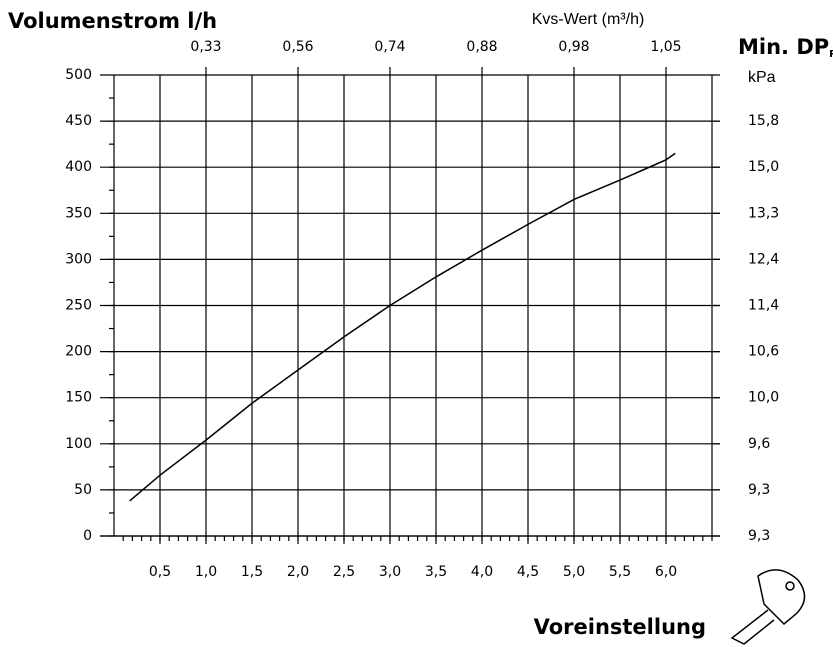  I want to click on y2-tick-label: 13,3, so click(763, 213).